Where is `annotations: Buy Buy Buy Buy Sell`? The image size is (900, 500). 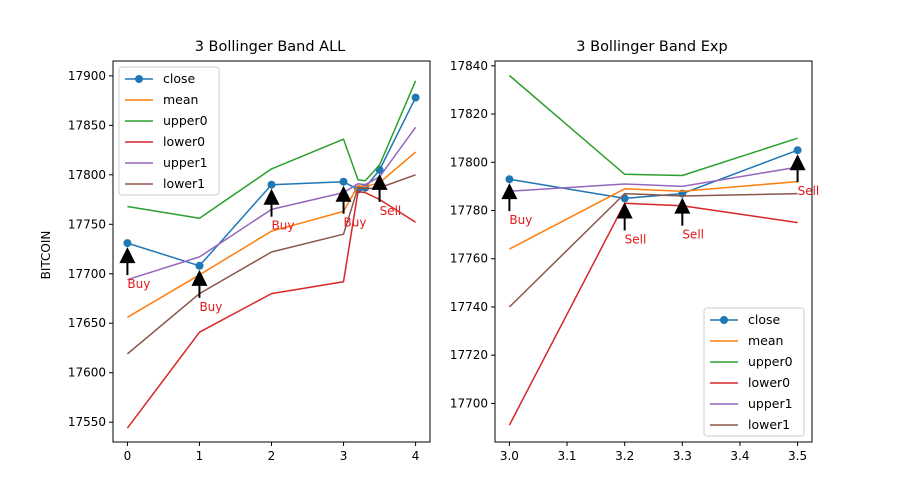 annotations: Buy Buy Buy Buy Sell is located at coordinates (260, 243).